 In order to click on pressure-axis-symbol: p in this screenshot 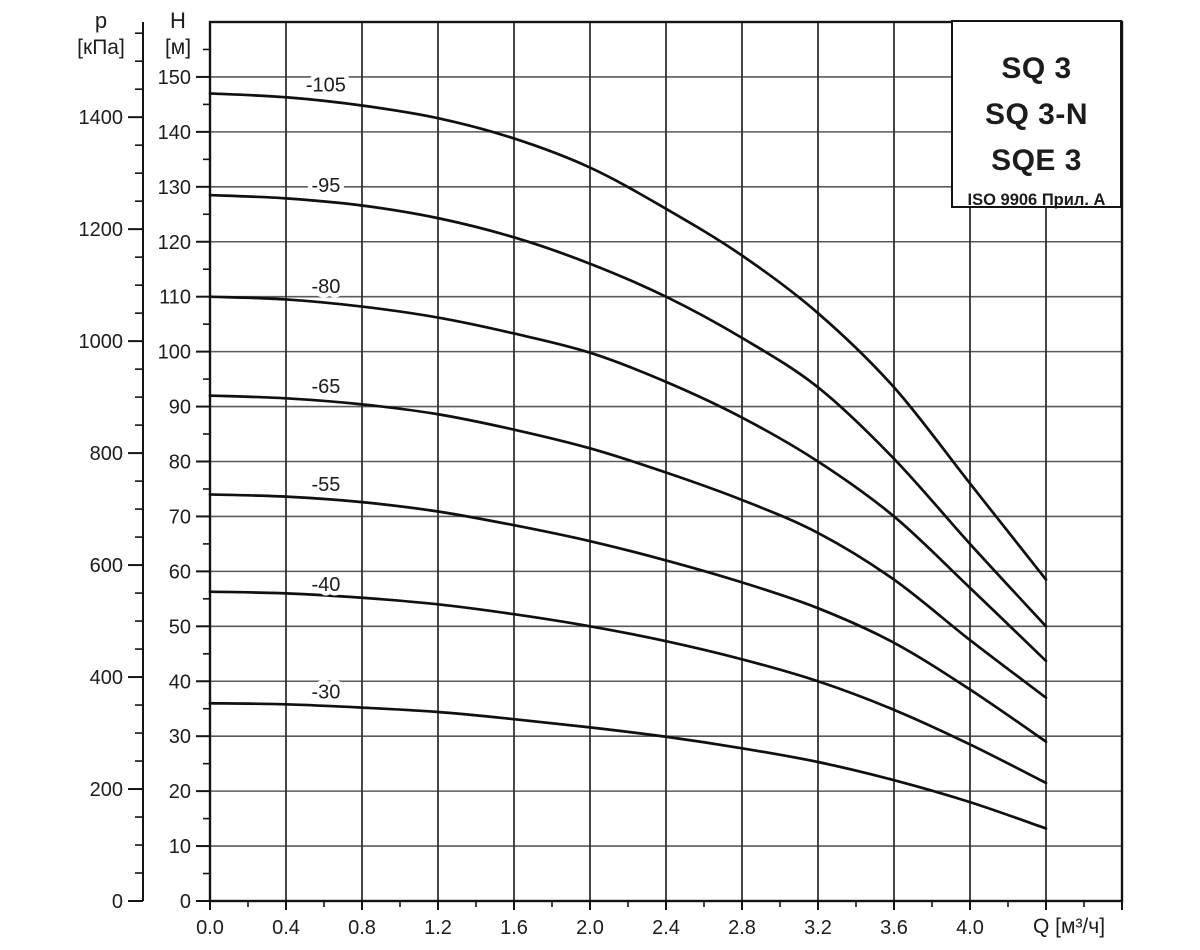, I will do `click(101, 20)`.